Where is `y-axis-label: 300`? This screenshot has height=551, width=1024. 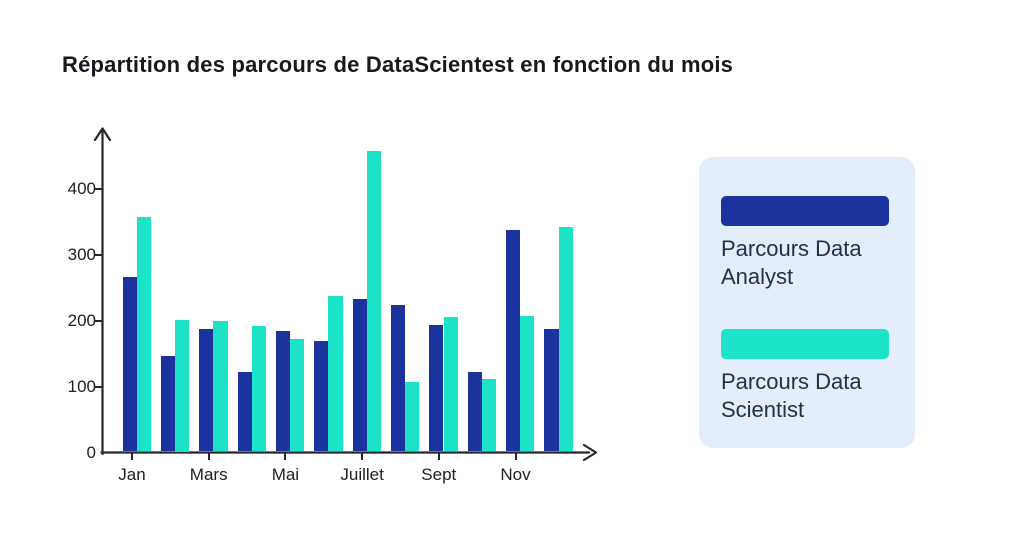 y-axis-label: 300 is located at coordinates (81, 254).